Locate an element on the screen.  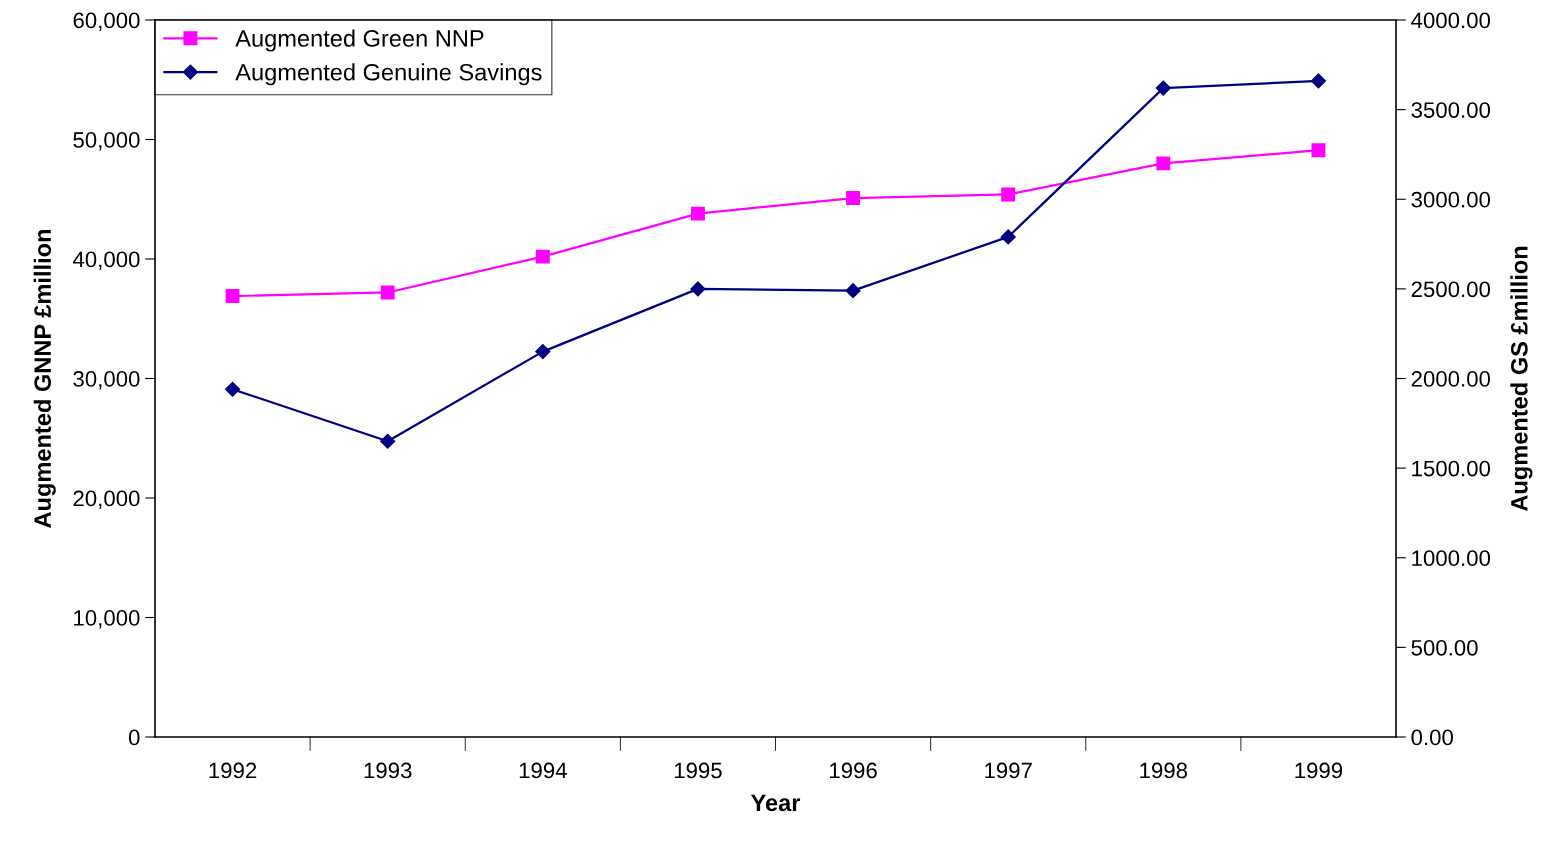
y2-tick-label: 2500.00 is located at coordinates (1451, 289).